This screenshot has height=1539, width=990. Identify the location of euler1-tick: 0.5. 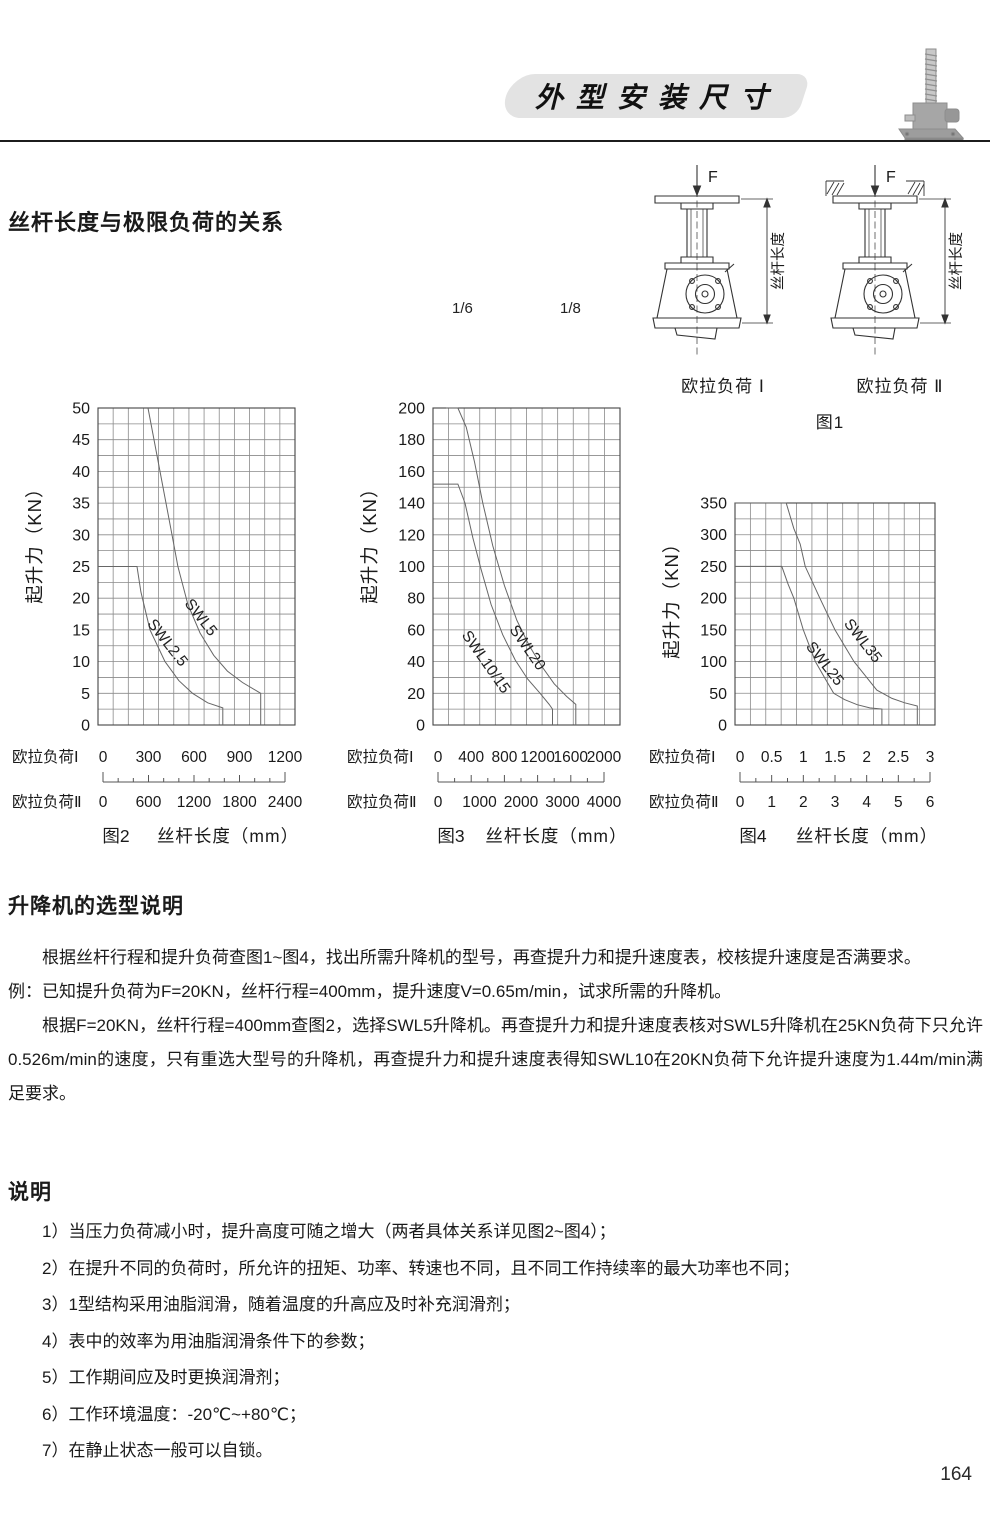
(772, 757).